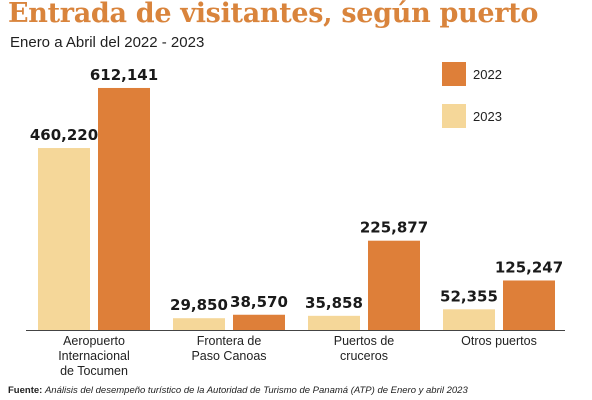 This screenshot has height=400, width=592. Describe the element at coordinates (94, 341) in the screenshot. I see `category-label-0-0: Aeropuerto` at that location.